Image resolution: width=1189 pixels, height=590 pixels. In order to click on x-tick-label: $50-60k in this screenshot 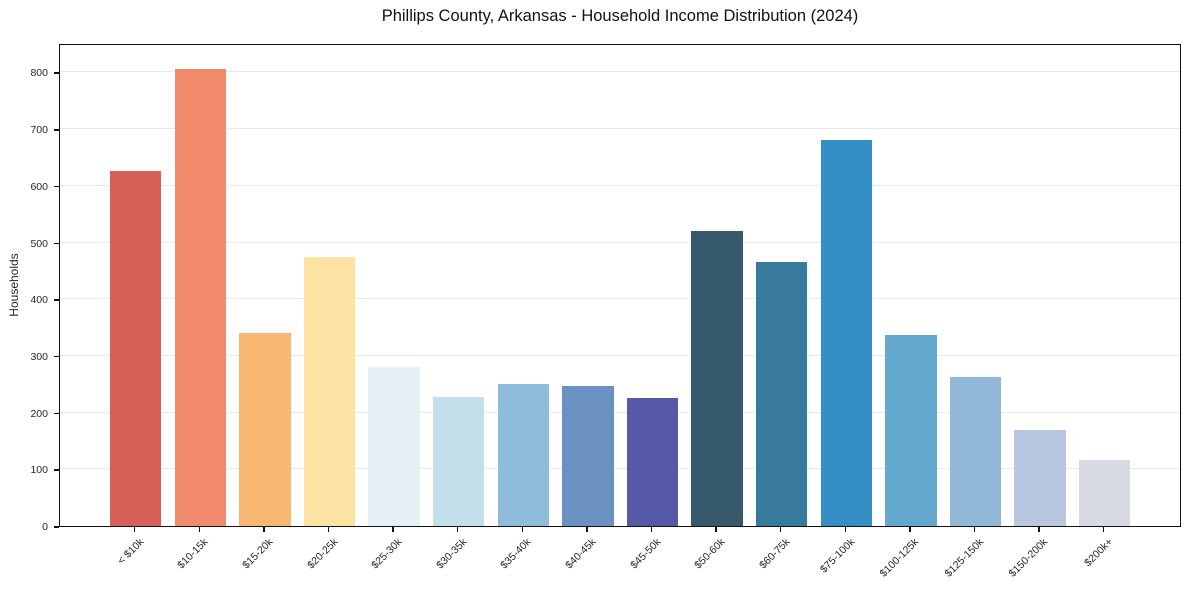, I will do `click(710, 554)`.